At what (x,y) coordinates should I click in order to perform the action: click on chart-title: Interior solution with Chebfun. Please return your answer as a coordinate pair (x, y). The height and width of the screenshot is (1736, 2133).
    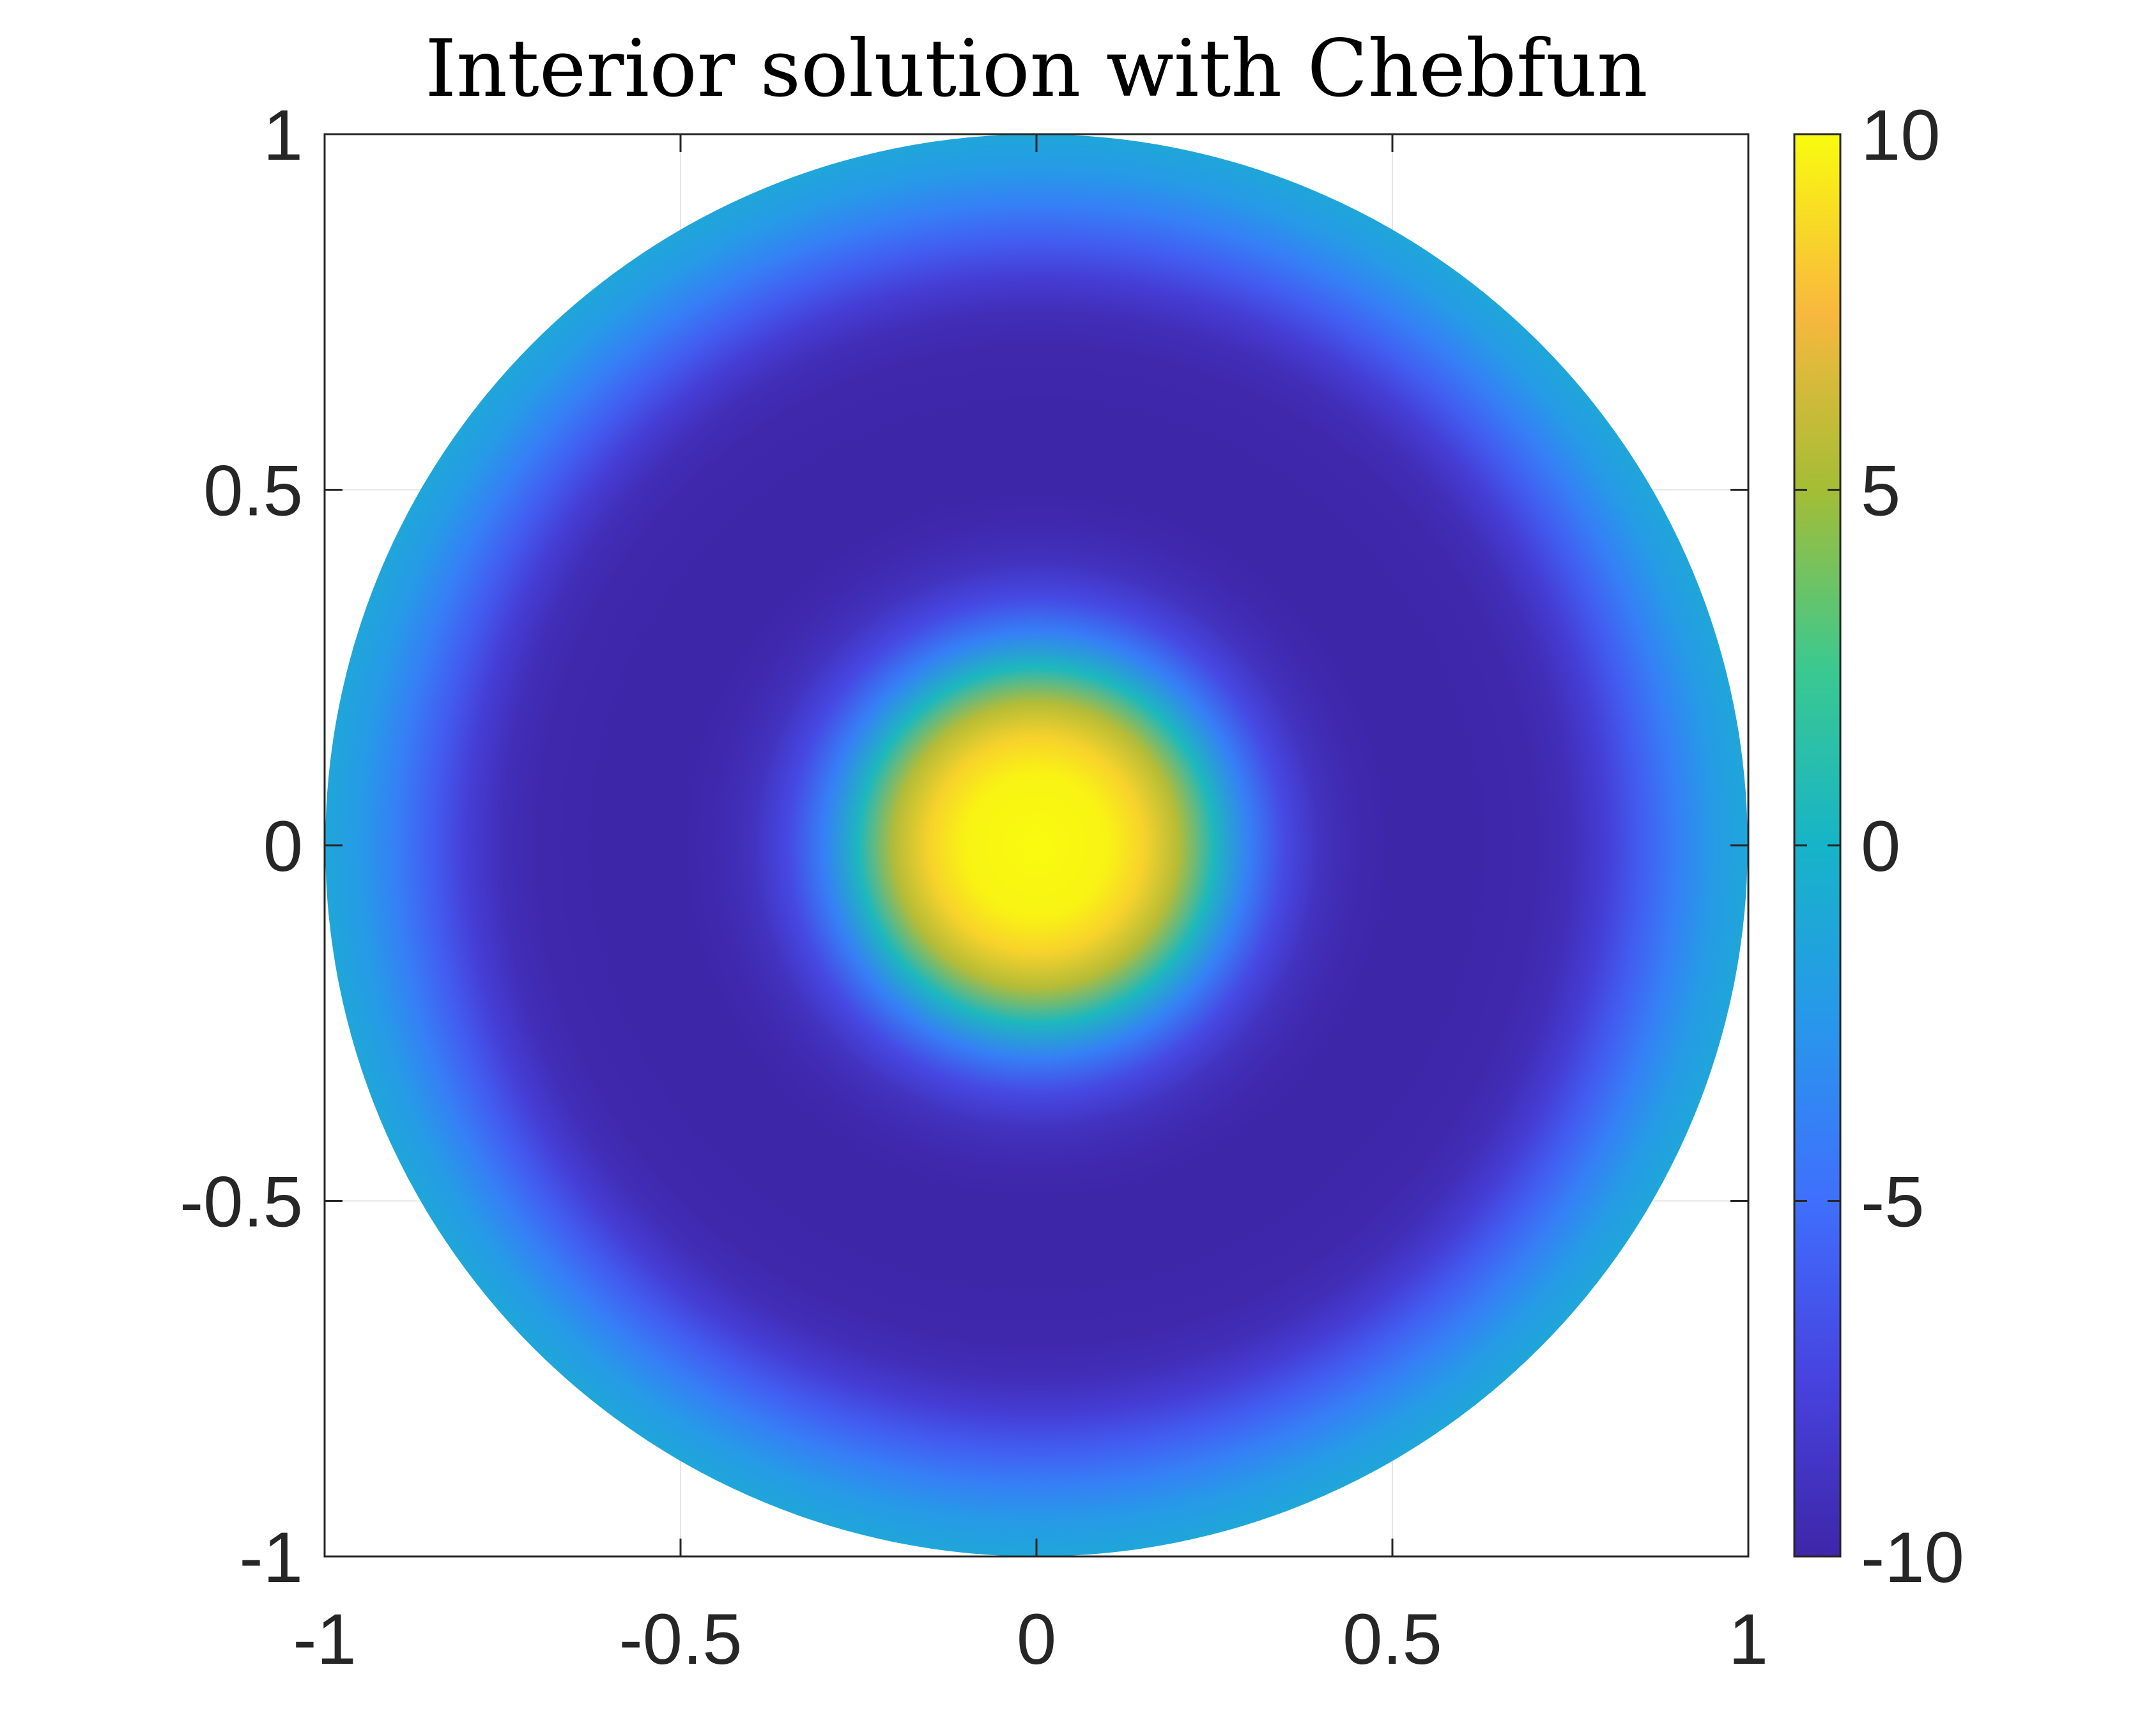
    Looking at the image, I should click on (1036, 69).